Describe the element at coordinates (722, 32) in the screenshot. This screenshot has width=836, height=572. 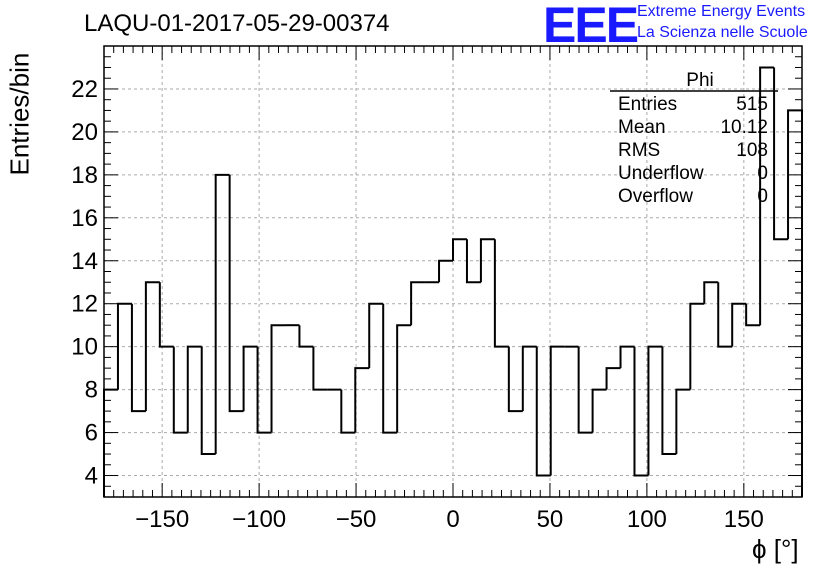
I see `logo-subtitle-line2: La Scienza nelle Scuole` at that location.